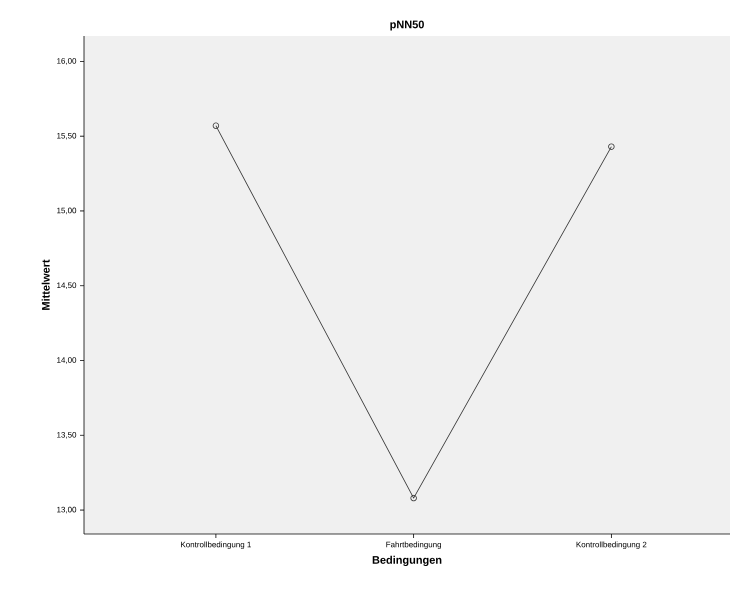  I want to click on y-axis-title: Mittelwert, so click(46, 285).